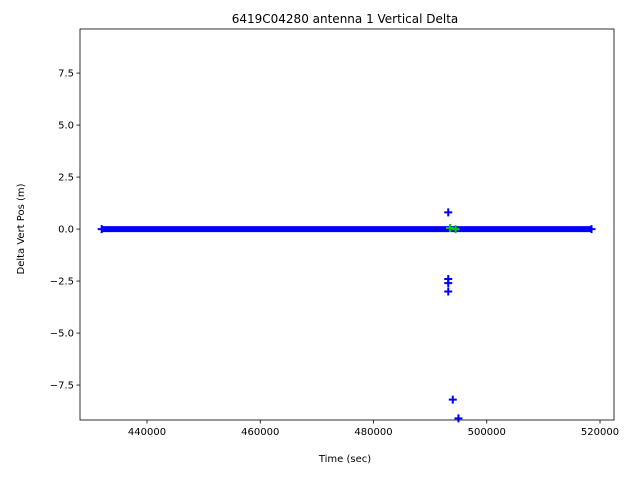  Describe the element at coordinates (66, 74) in the screenshot. I see `y-tick-label: 7.5` at that location.